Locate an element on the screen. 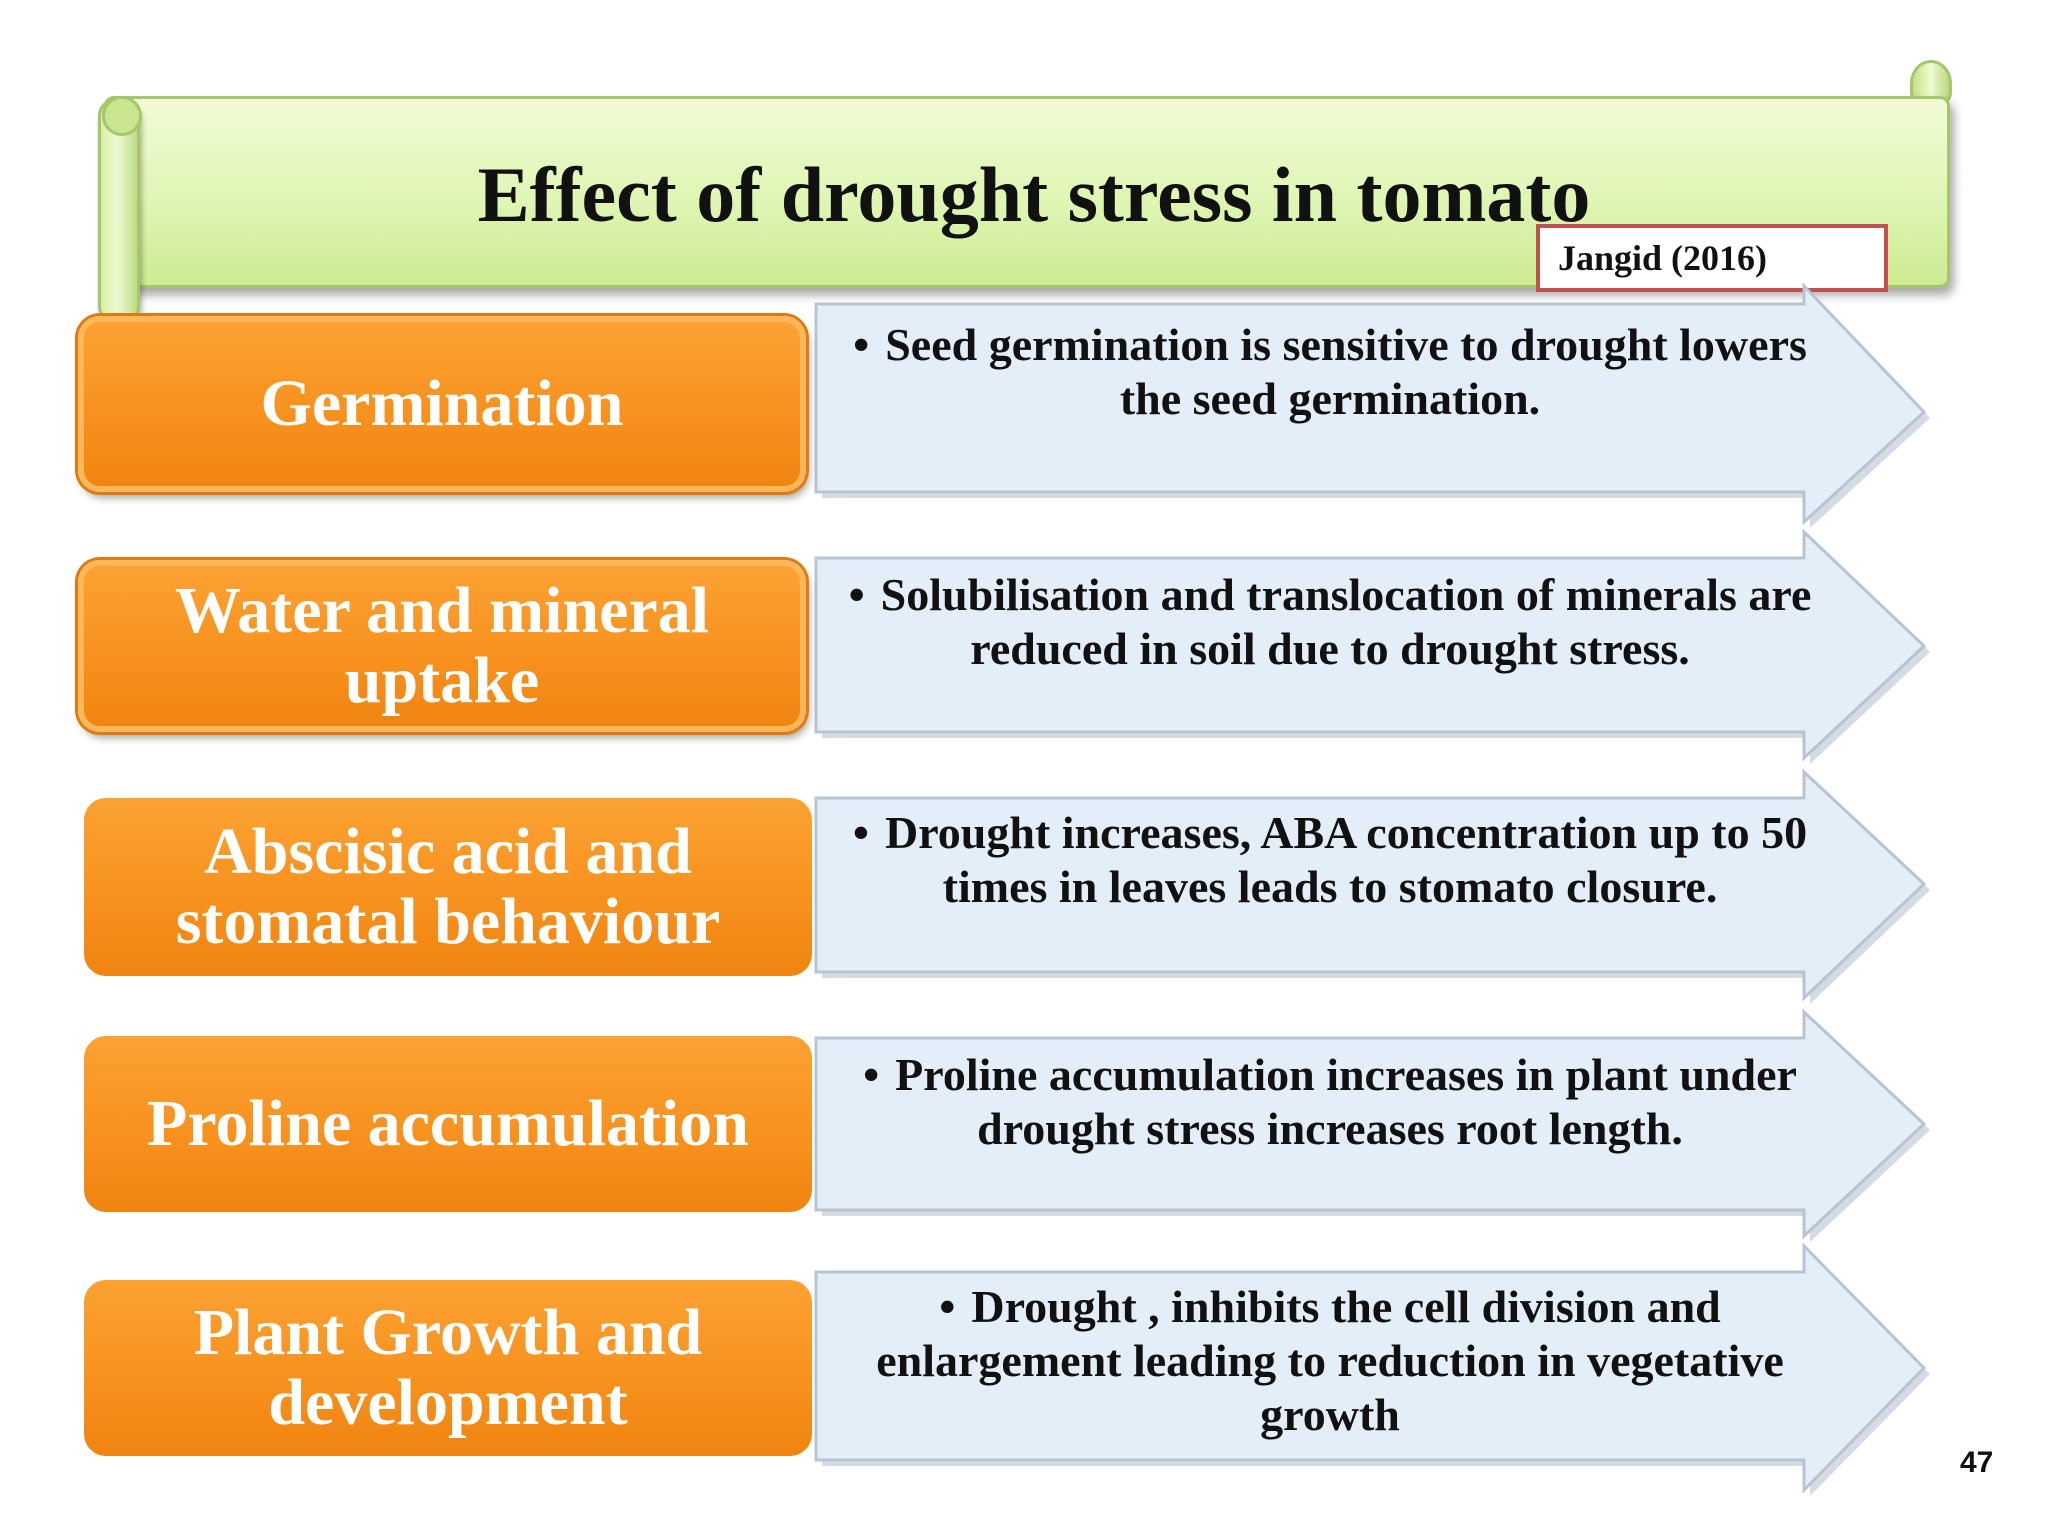  slide-title: Effect of drought stress in tomato is located at coordinates (1034, 194).